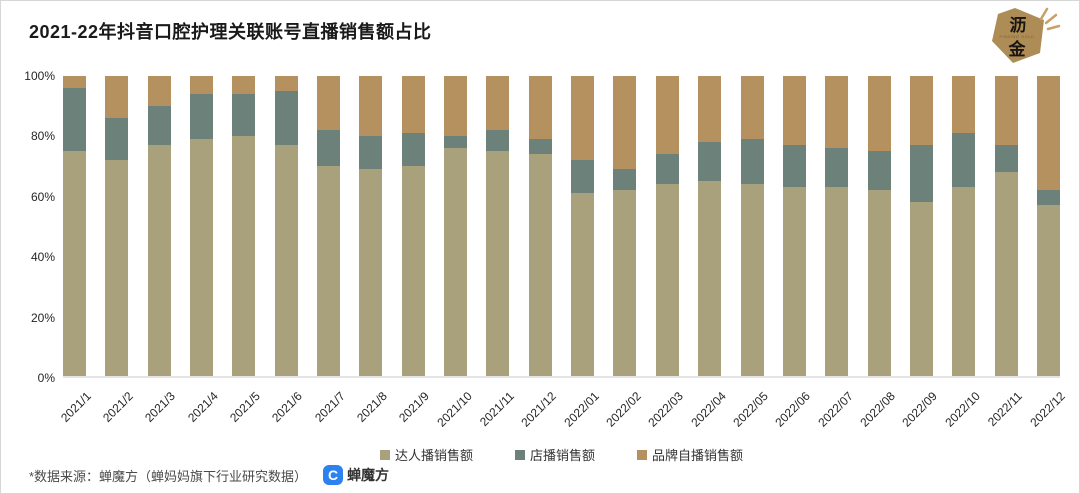 The width and height of the screenshot is (1080, 494). What do you see at coordinates (623, 409) in the screenshot?
I see `x-tick-label: 2022/02` at bounding box center [623, 409].